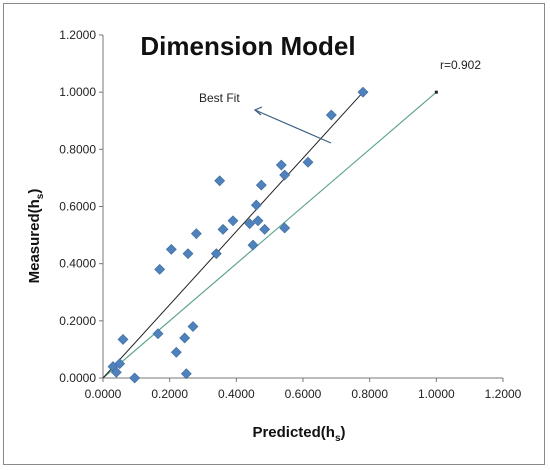 Image resolution: width=550 pixels, height=470 pixels. What do you see at coordinates (77, 264) in the screenshot?
I see `y-tick-label: 0.4000` at bounding box center [77, 264].